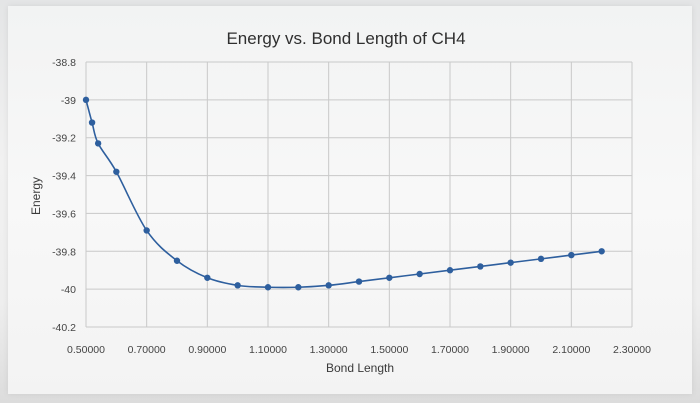 Image resolution: width=700 pixels, height=403 pixels. I want to click on x-tick-label: 1.50000, so click(389, 350).